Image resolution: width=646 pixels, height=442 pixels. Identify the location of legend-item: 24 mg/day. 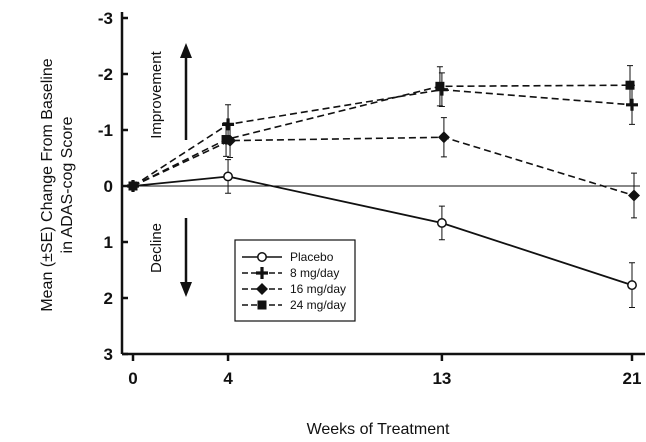
(294, 305).